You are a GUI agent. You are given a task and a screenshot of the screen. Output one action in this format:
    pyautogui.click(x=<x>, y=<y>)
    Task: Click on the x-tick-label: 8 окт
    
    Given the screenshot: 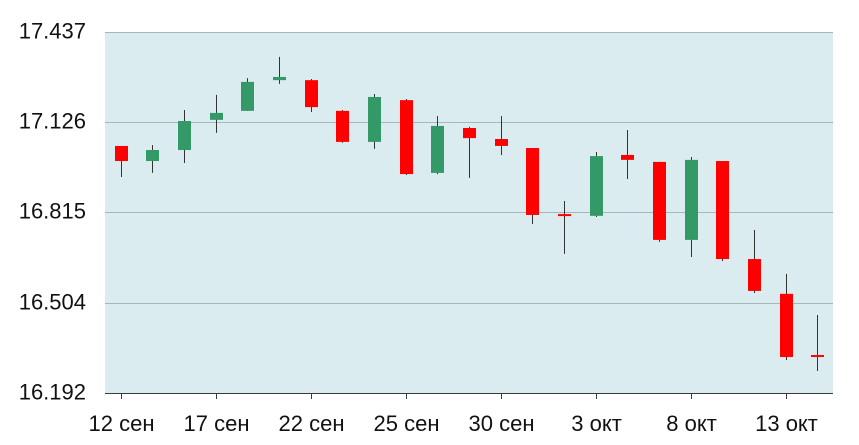 What is the action you would take?
    pyautogui.click(x=691, y=423)
    